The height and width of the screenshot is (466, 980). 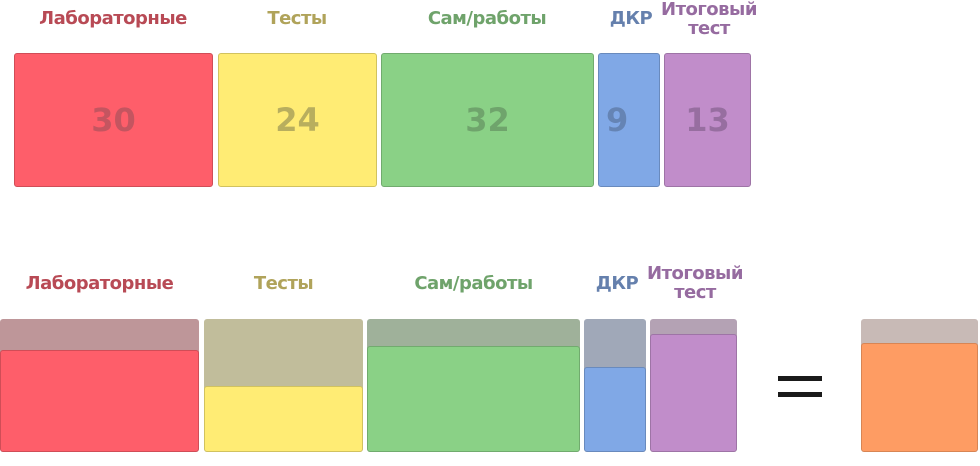 What do you see at coordinates (99, 283) in the screenshot?
I see `bottom-label-labs: Лабораторные` at bounding box center [99, 283].